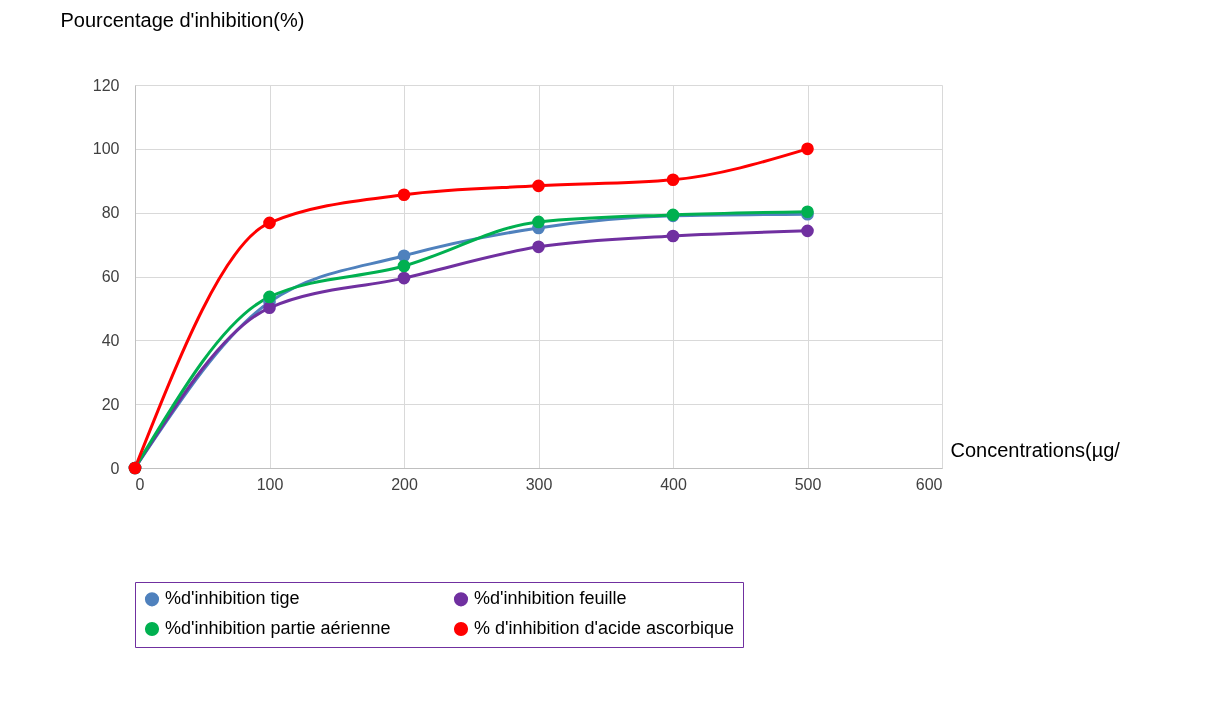 This screenshot has height=709, width=1220. Describe the element at coordinates (404, 484) in the screenshot. I see `x-tick-label: 200` at that location.